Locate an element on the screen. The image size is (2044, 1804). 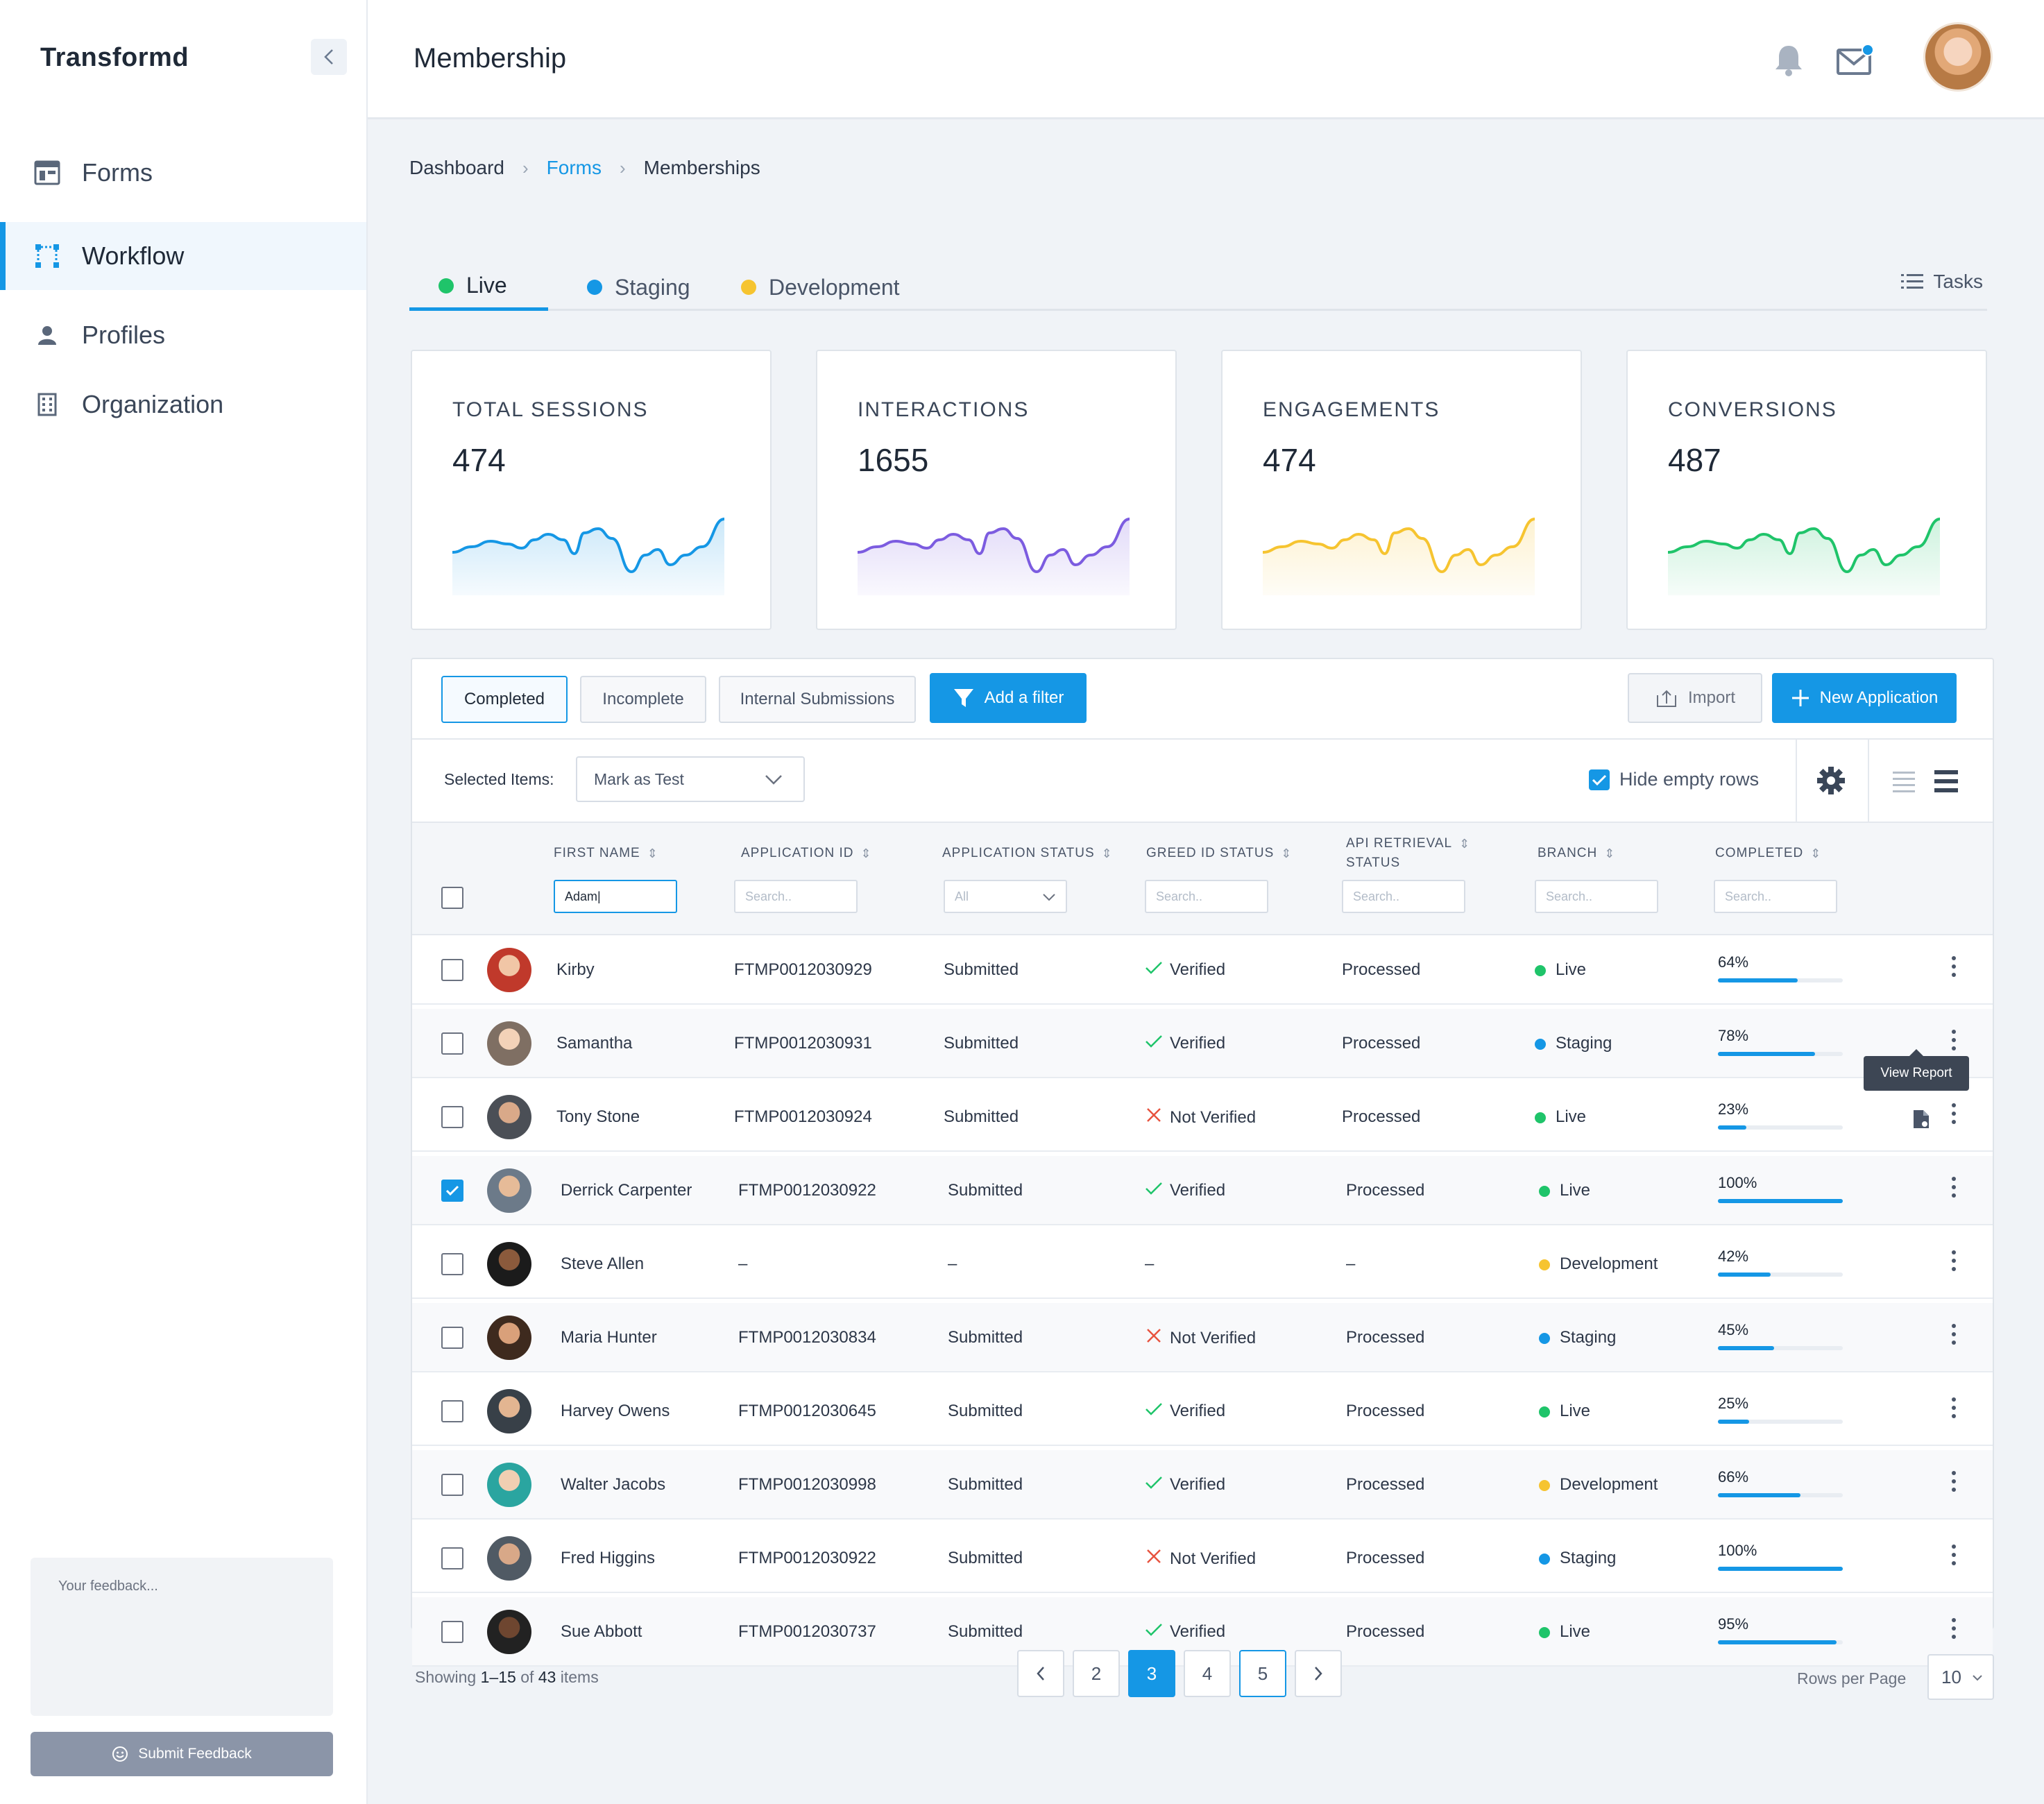
new-application-button: New Application is located at coordinates (1864, 698).